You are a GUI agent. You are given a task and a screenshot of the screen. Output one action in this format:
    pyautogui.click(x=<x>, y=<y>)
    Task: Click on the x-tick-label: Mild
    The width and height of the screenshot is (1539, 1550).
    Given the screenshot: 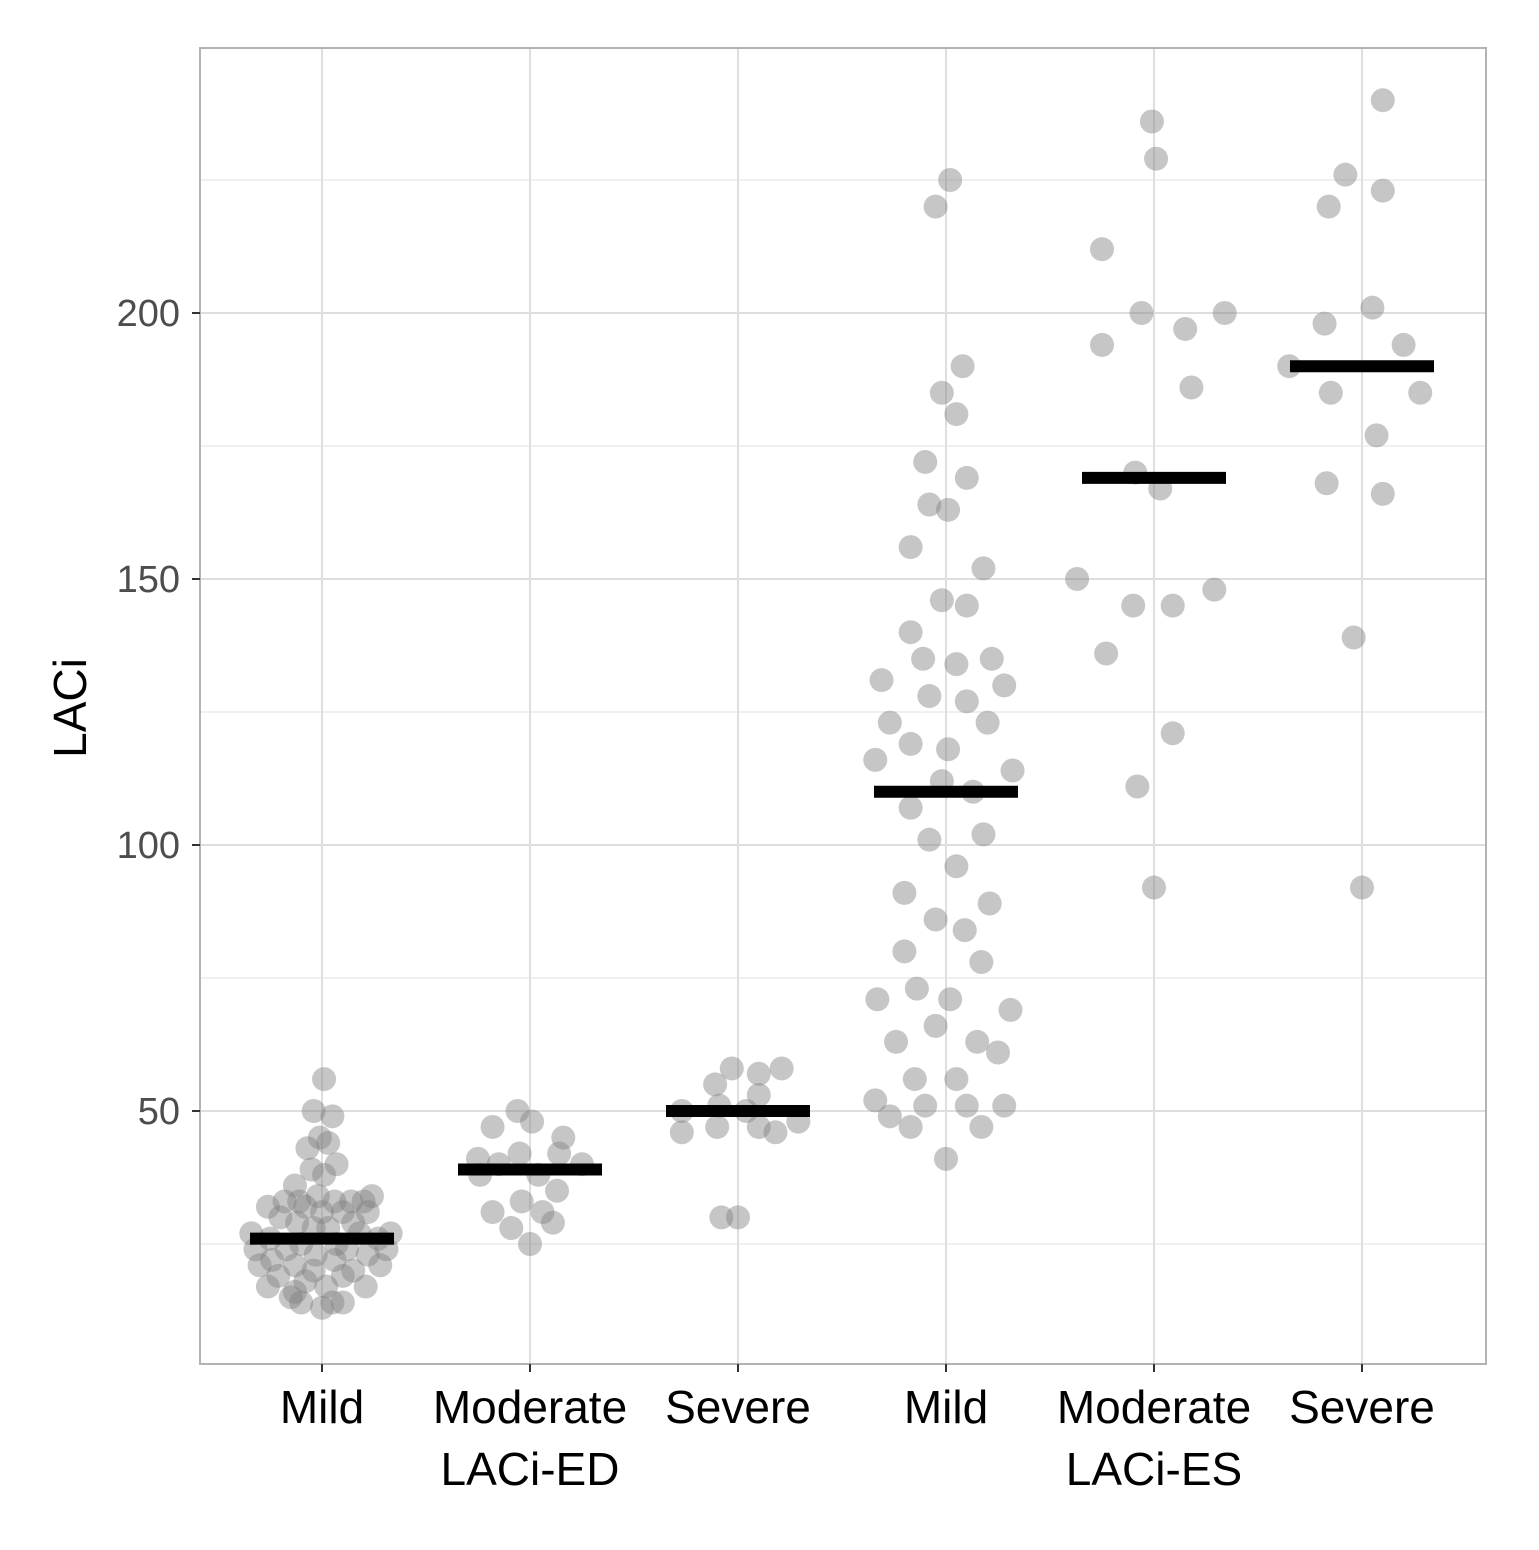 What is the action you would take?
    pyautogui.click(x=322, y=1407)
    